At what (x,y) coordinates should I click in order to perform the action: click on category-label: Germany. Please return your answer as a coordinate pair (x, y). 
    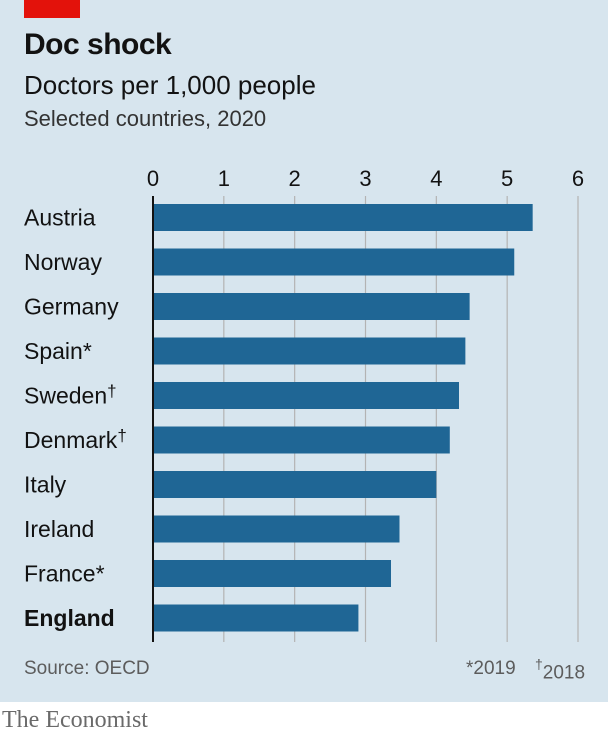
    Looking at the image, I should click on (71, 307).